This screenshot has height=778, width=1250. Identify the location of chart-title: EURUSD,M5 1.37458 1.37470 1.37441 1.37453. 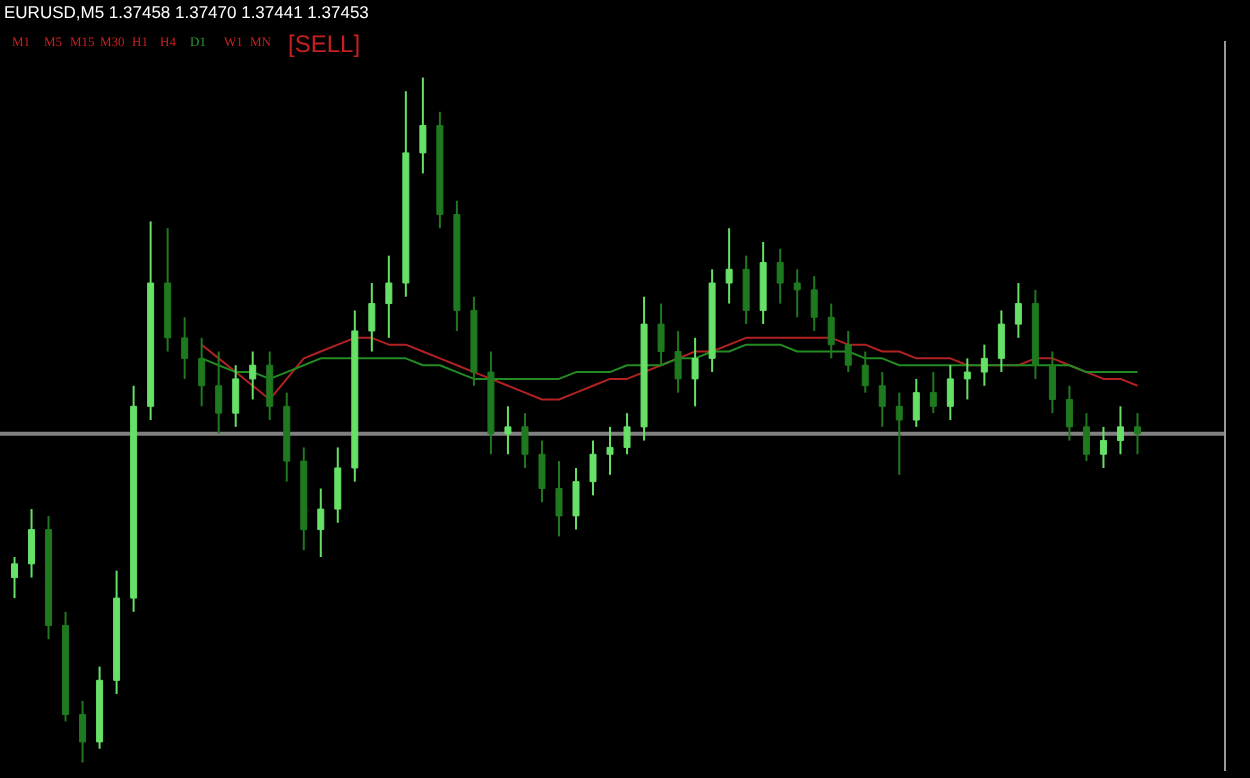
(187, 12).